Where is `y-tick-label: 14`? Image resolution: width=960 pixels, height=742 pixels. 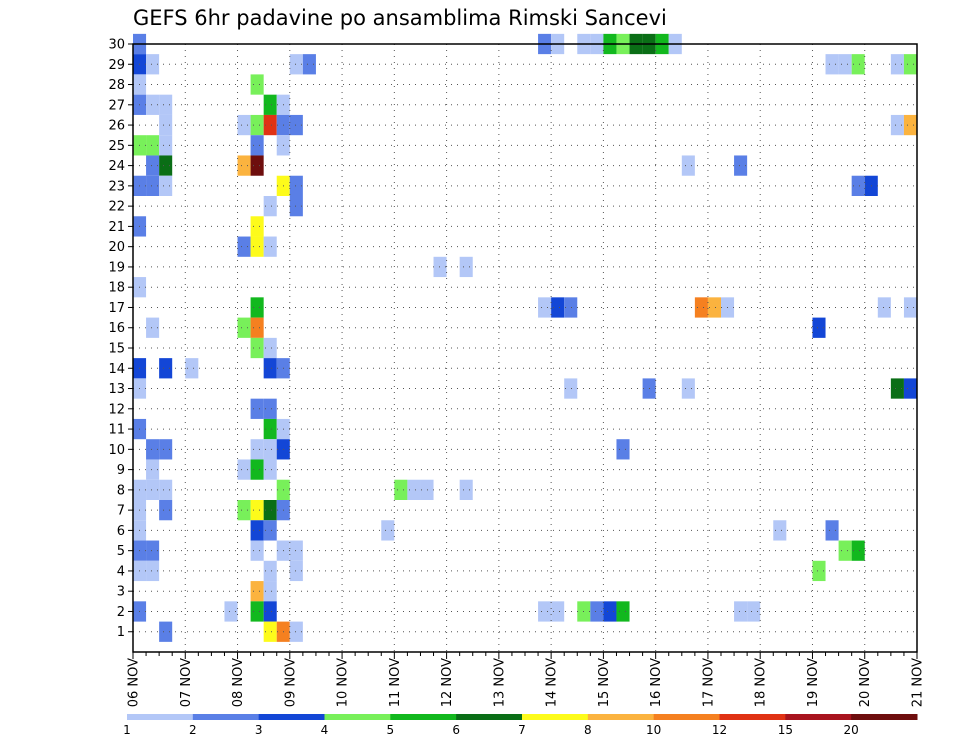 y-tick-label: 14 is located at coordinates (116, 369).